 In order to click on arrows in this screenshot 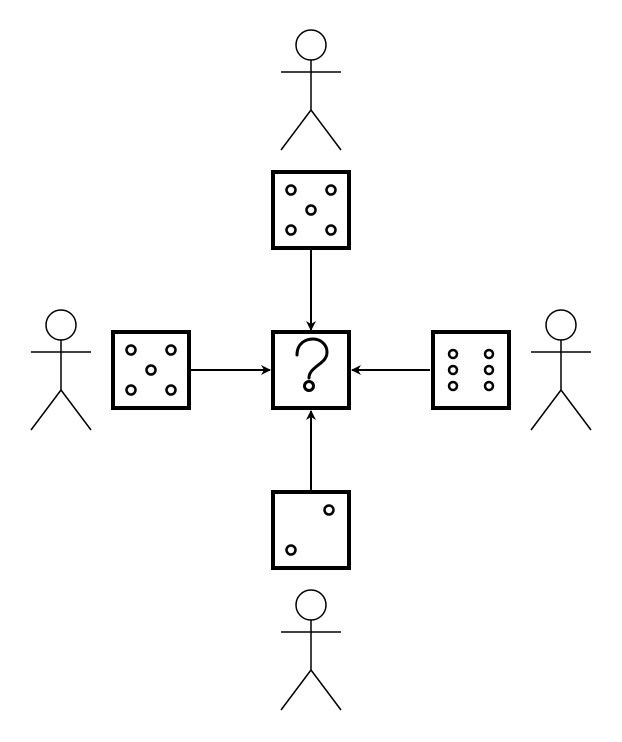, I will do `click(310, 370)`.